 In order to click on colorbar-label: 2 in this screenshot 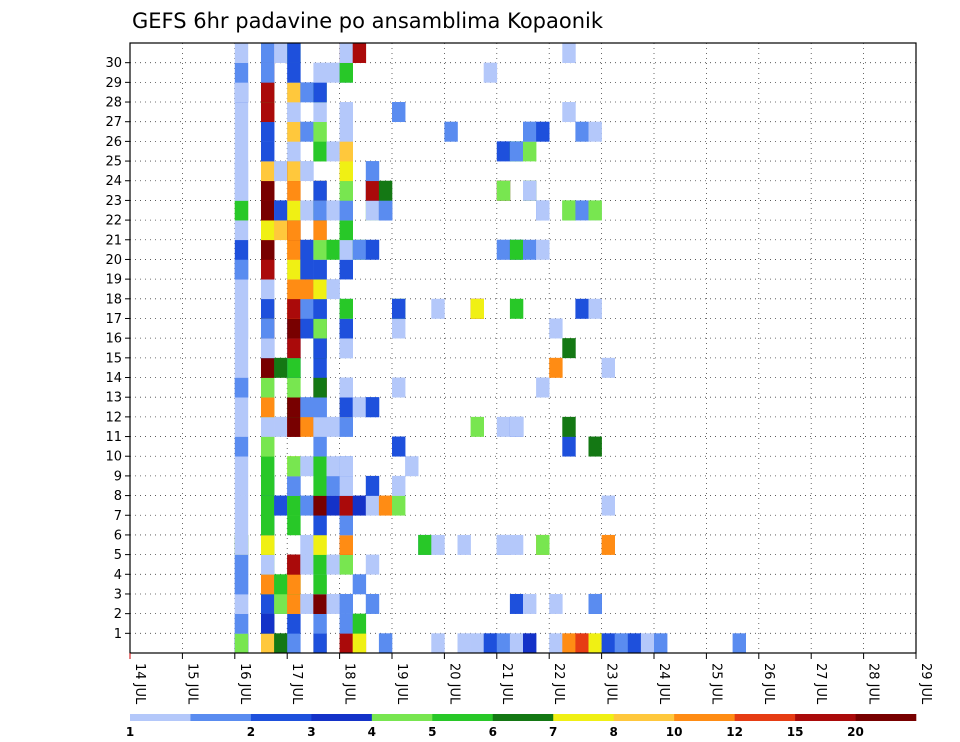, I will do `click(251, 732)`.